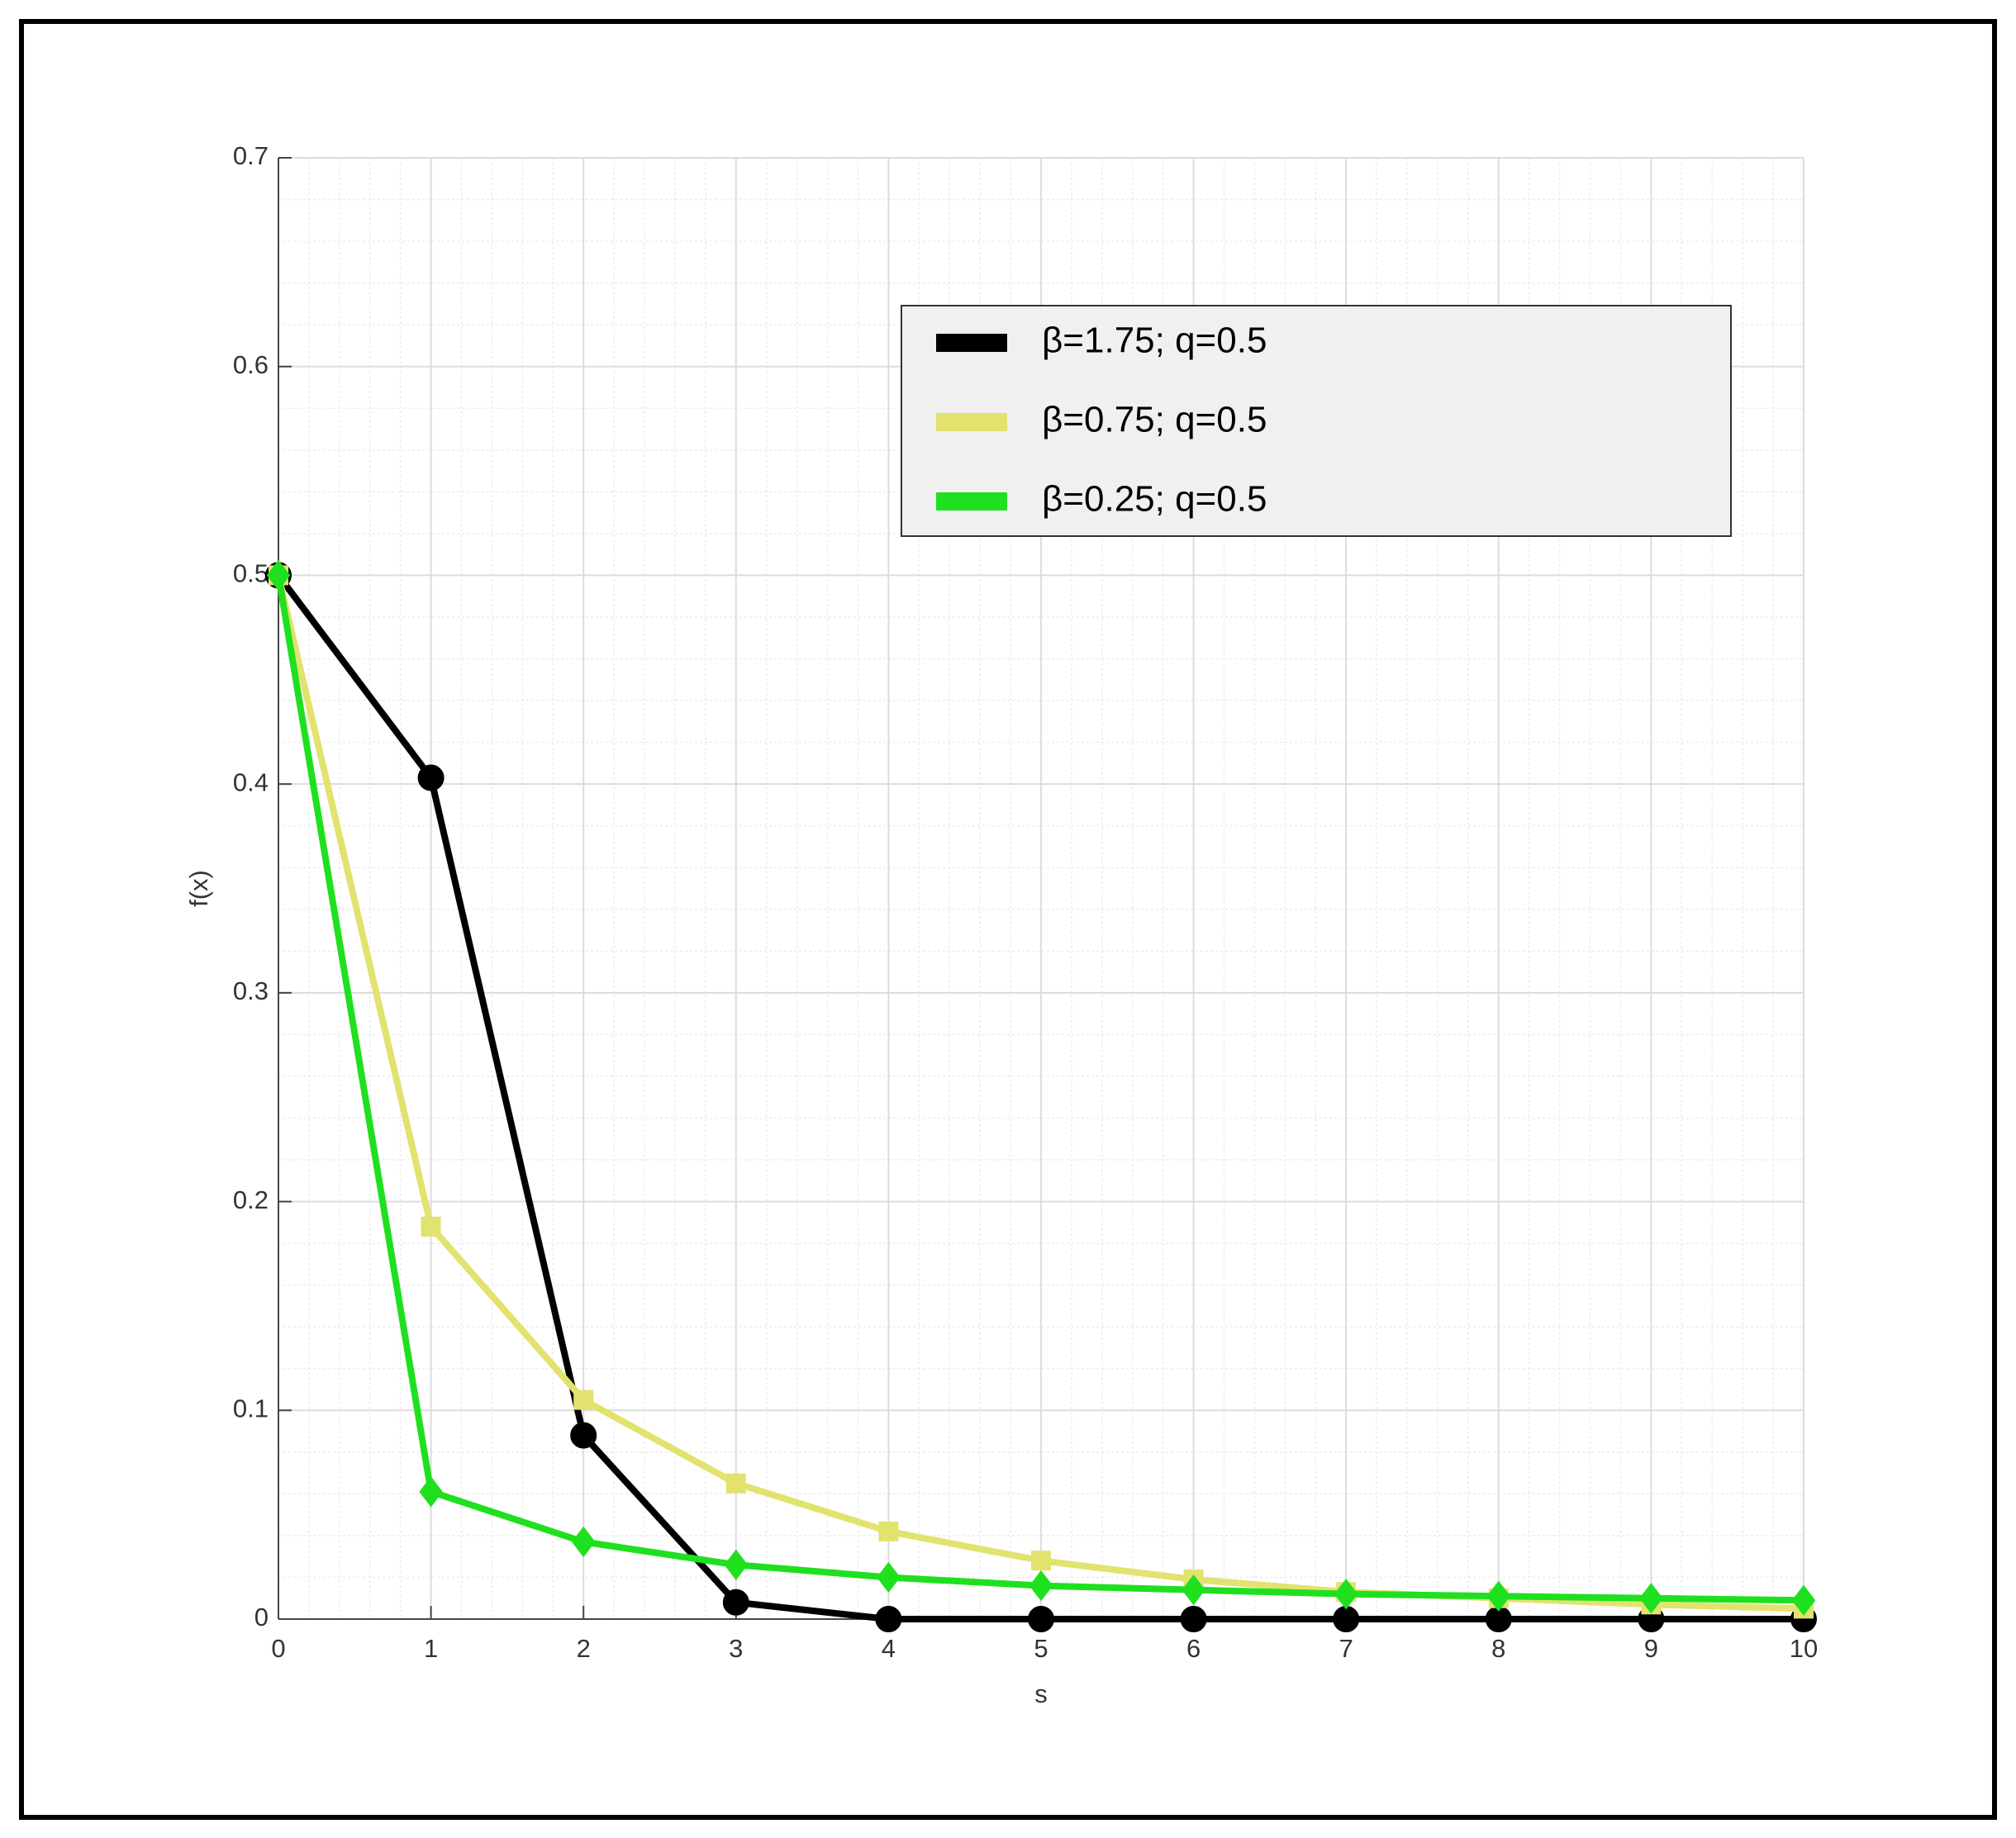  Describe the element at coordinates (1154, 341) in the screenshot. I see `legend-label: β=1.75; q=0.5` at that location.